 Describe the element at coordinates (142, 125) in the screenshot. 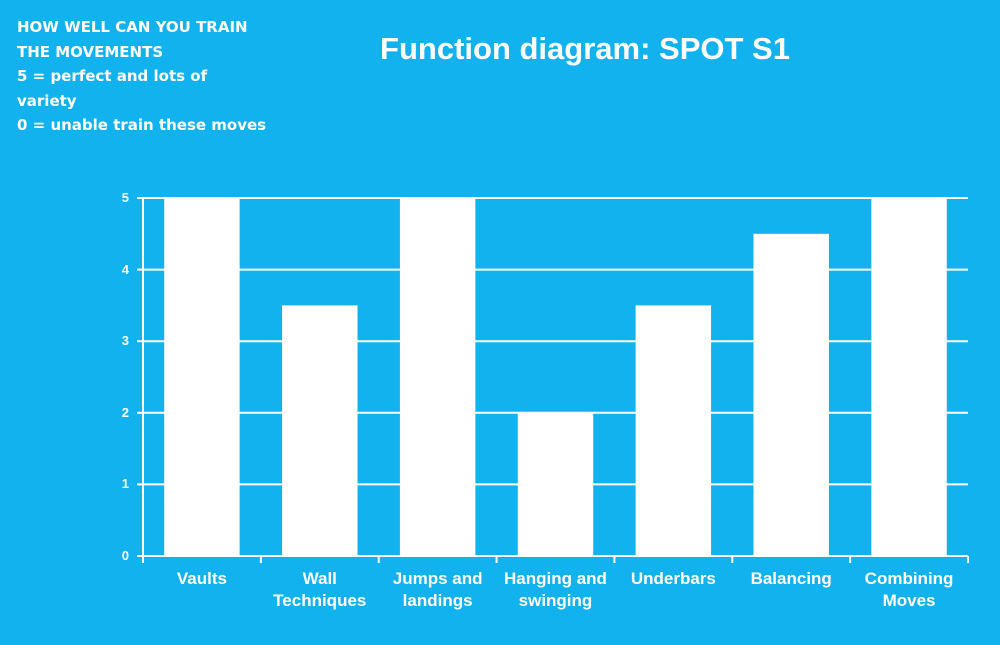

I see `annotation-line: 0 = unable train these moves` at that location.